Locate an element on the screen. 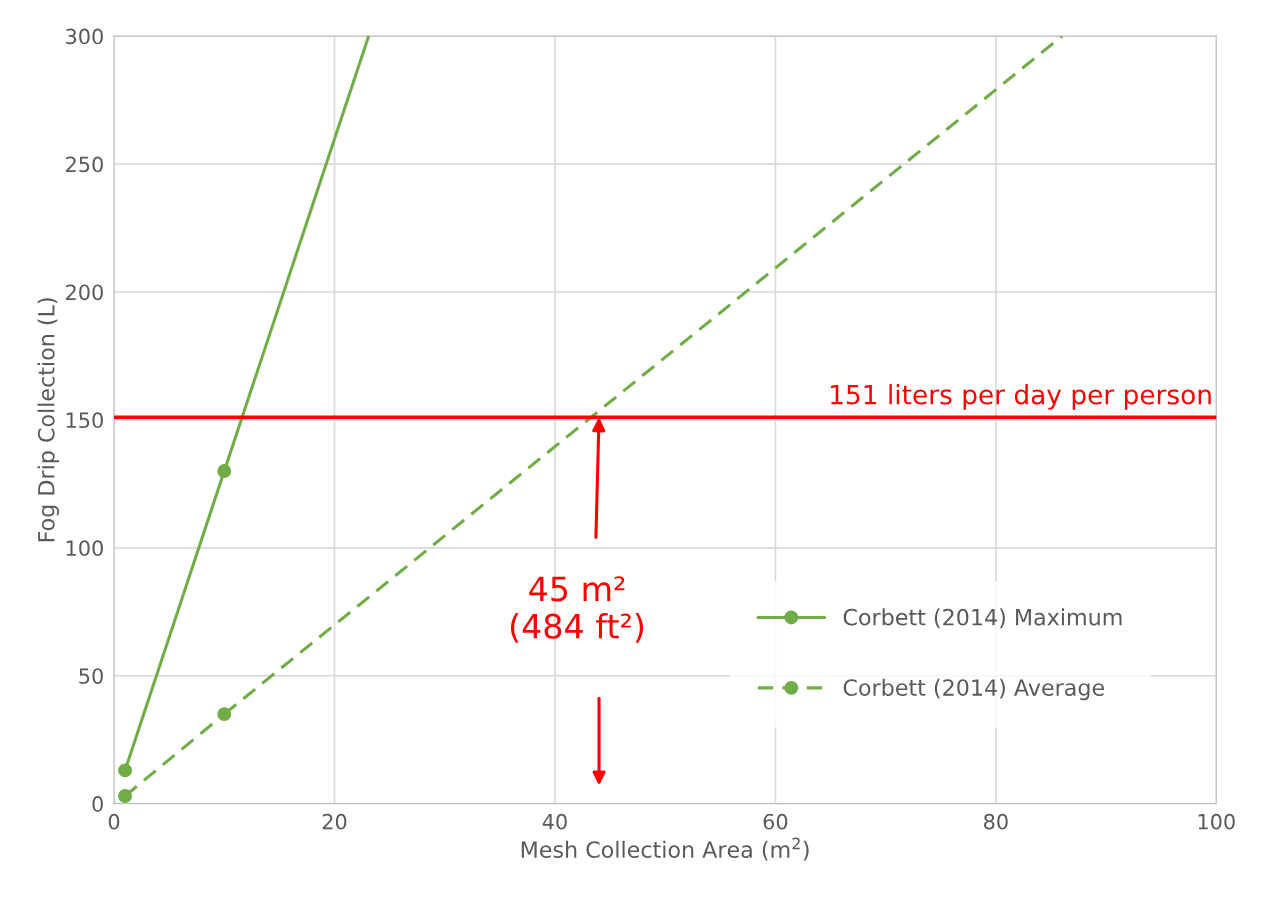 This screenshot has height=903, width=1267. x-tick-label: 20 is located at coordinates (334, 821).